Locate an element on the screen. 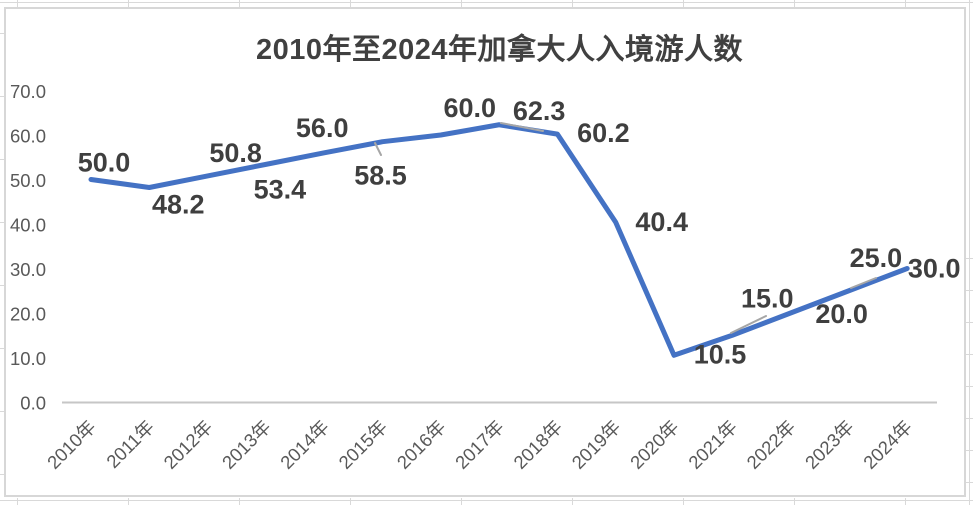 The height and width of the screenshot is (505, 973). data-label: 48.2 is located at coordinates (178, 205).